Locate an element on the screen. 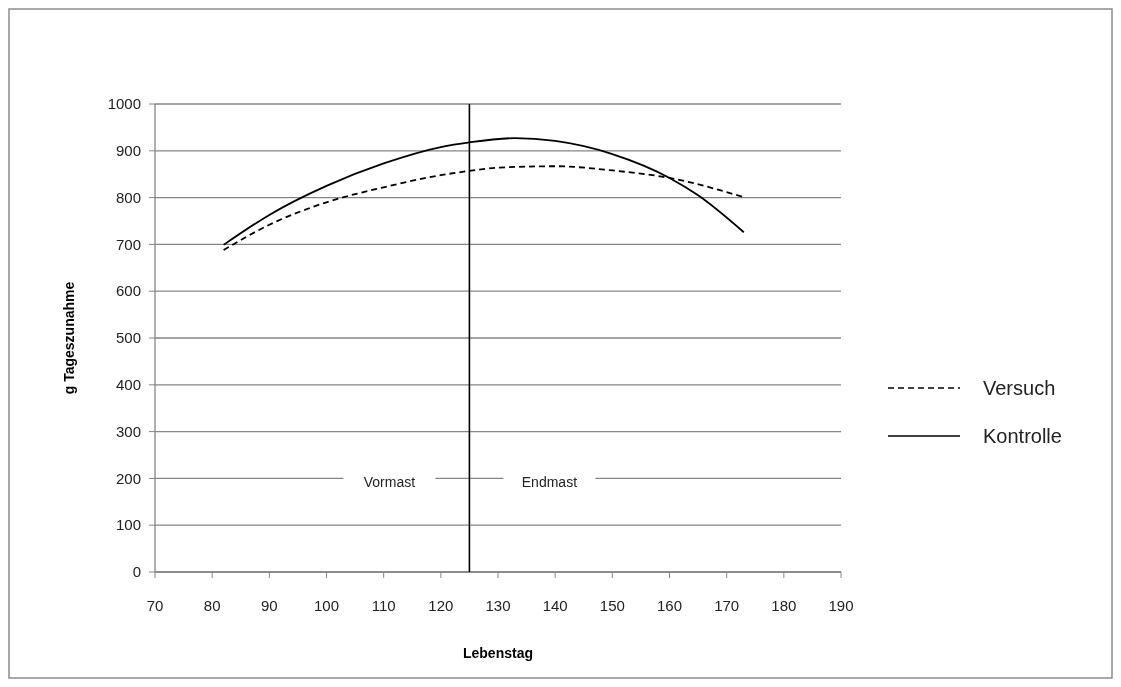 The image size is (1121, 687). y-tick-label: 900 is located at coordinates (128, 151).